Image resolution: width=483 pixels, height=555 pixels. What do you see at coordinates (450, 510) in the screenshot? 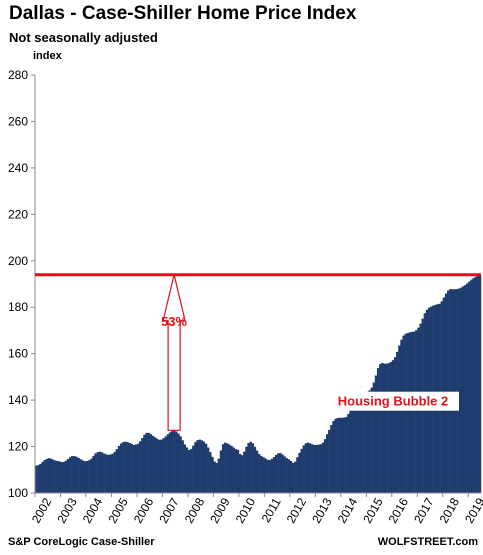
I see `x-tick-label: 2018` at bounding box center [450, 510].